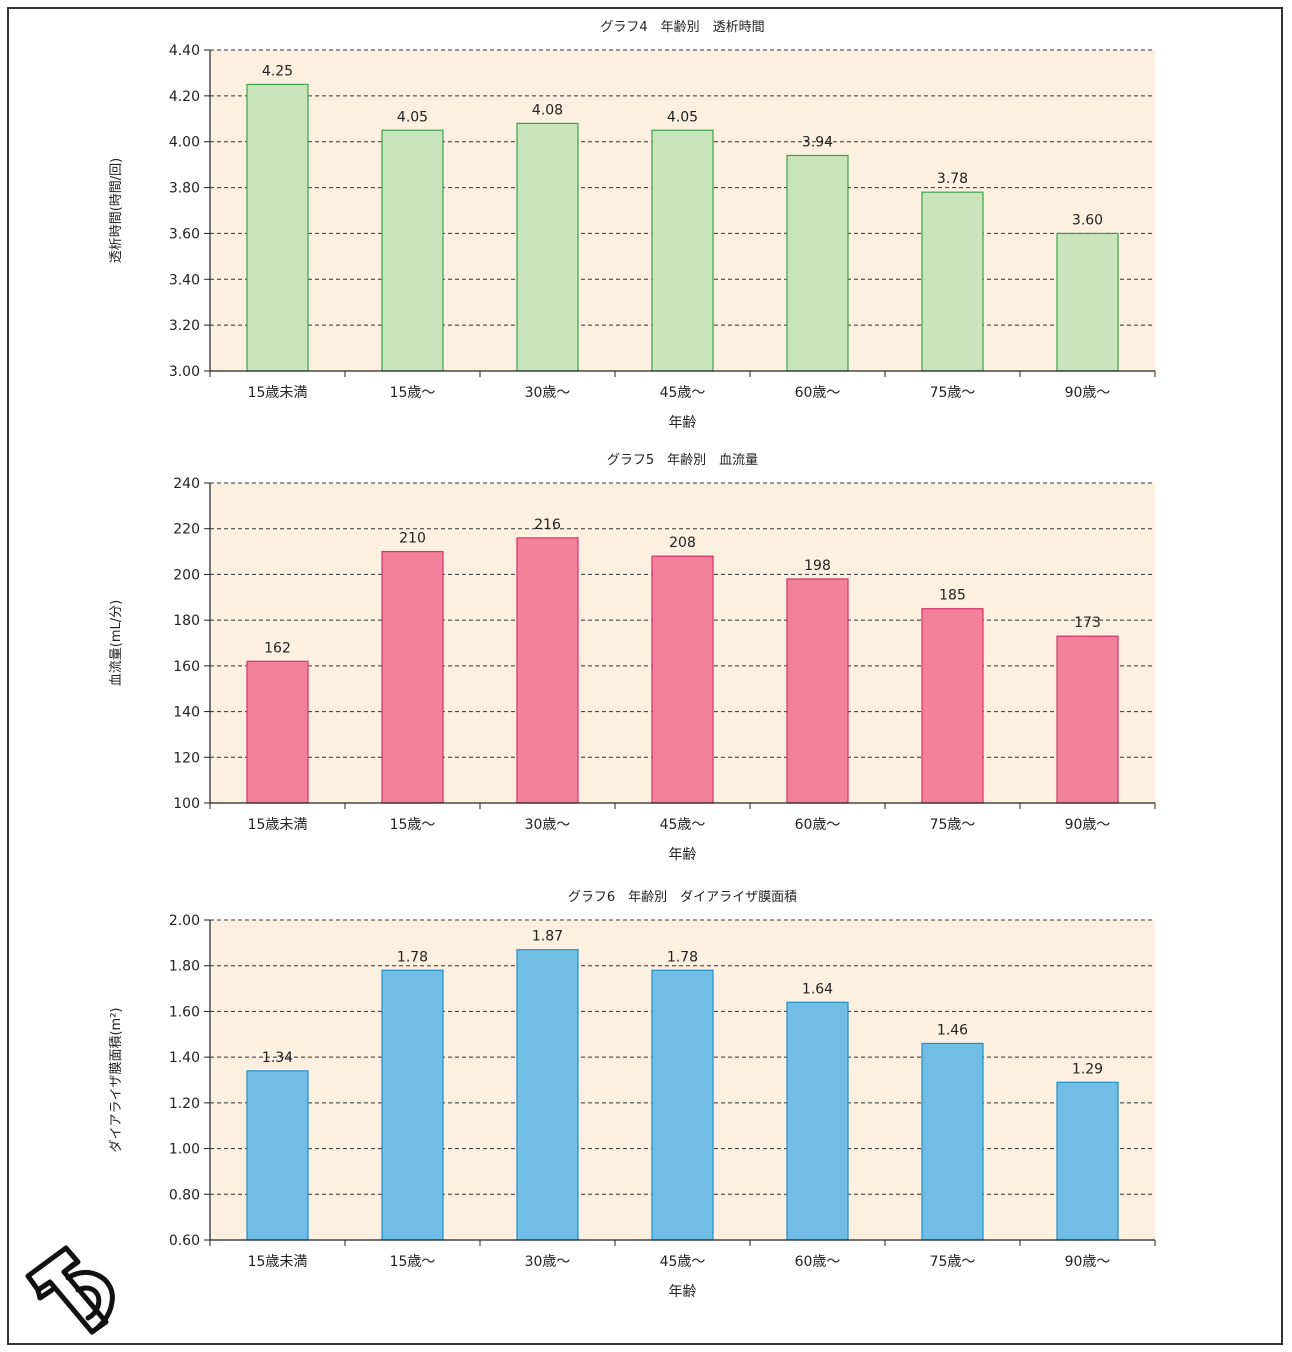  Describe the element at coordinates (184, 97) in the screenshot. I see `y-tick-label: 4.20` at that location.